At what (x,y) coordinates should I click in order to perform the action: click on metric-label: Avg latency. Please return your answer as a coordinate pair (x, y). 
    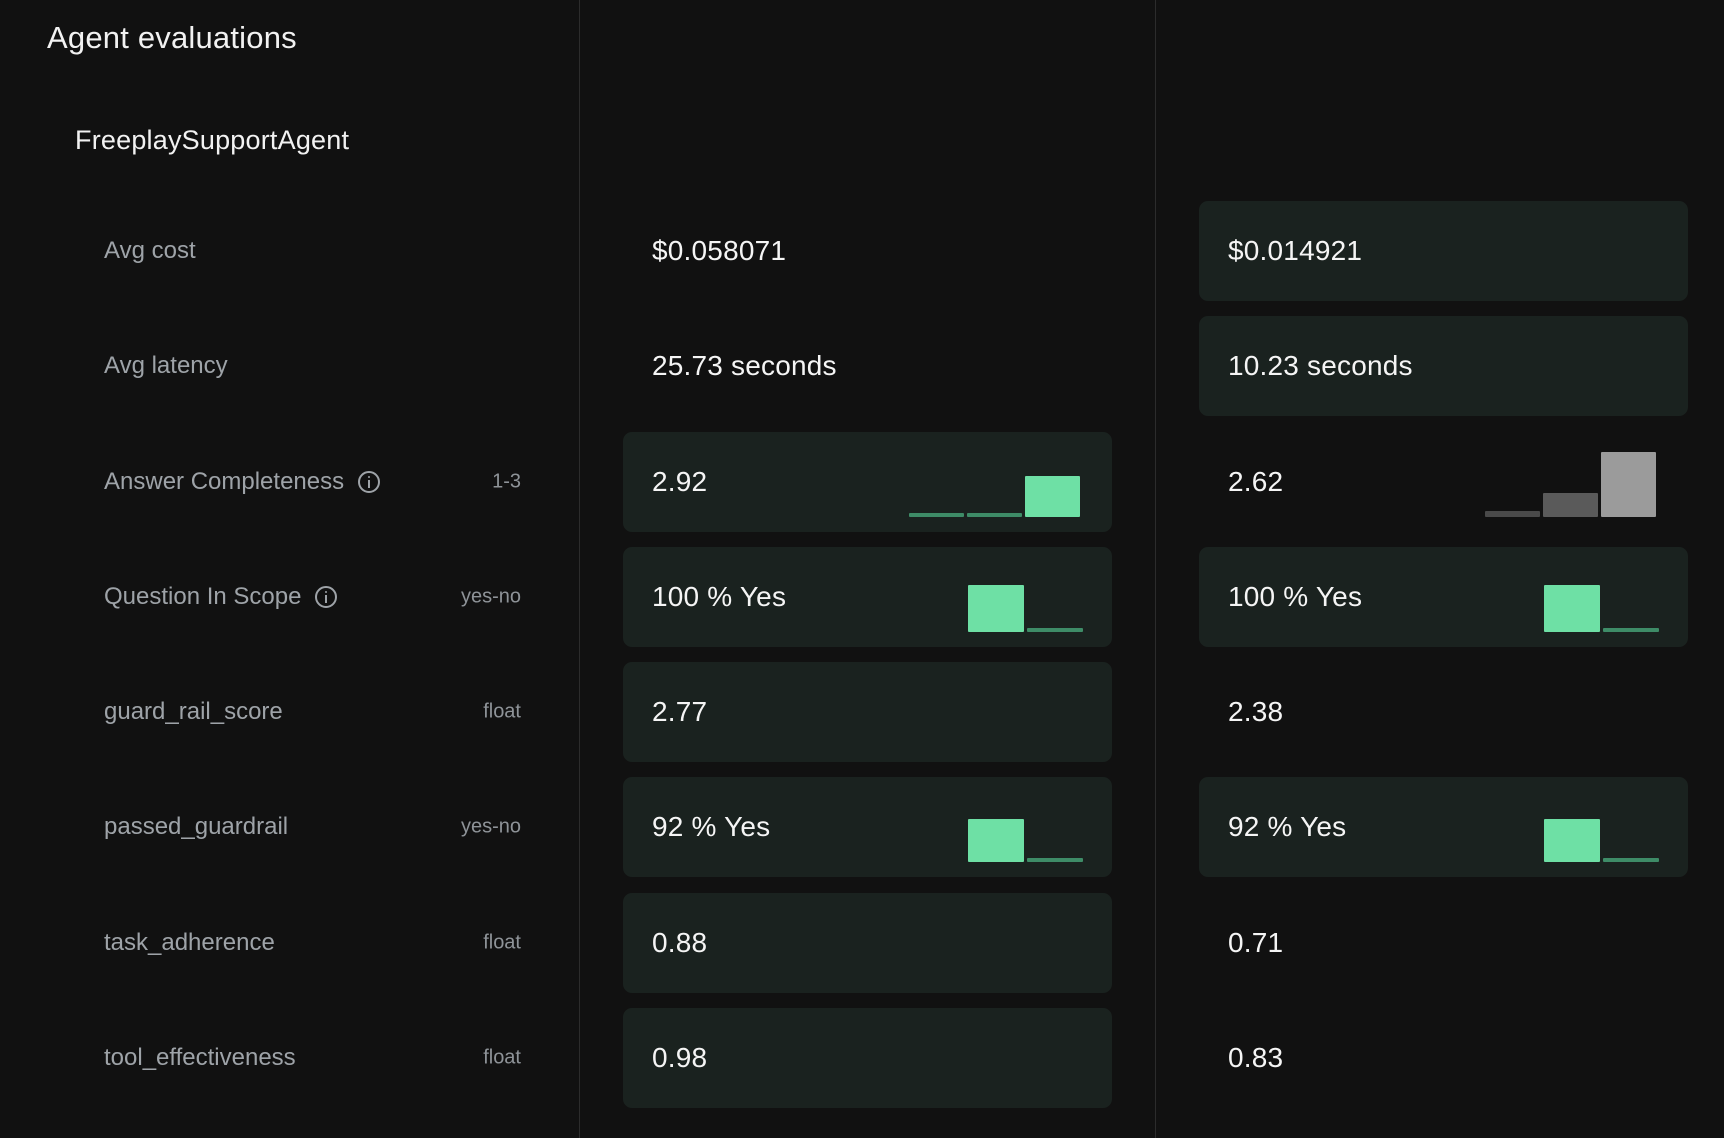
    Looking at the image, I should click on (166, 366).